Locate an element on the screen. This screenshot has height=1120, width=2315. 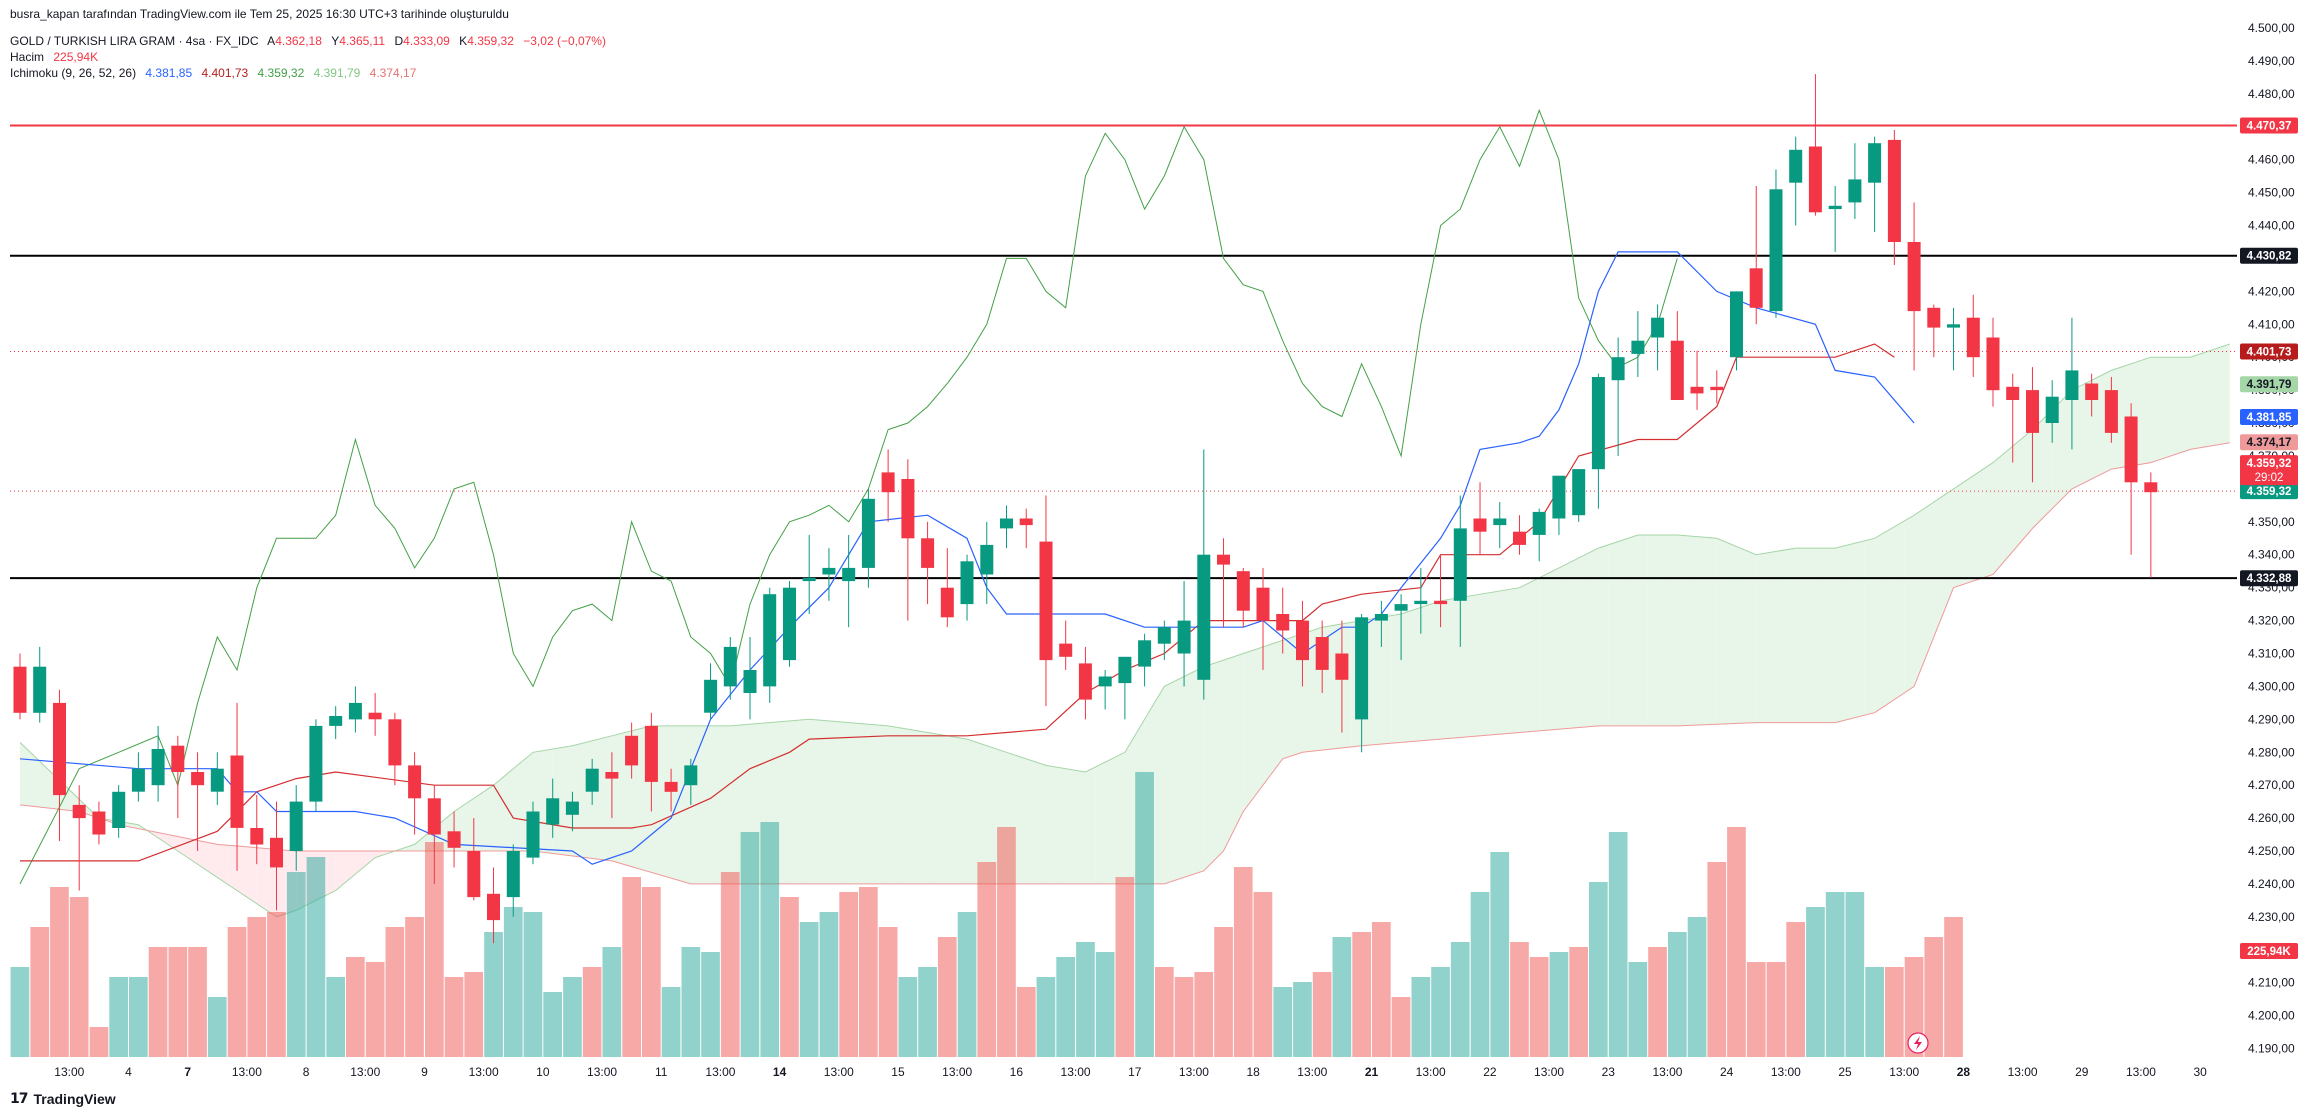
last-price-badge-bg is located at coordinates (2269, 470).